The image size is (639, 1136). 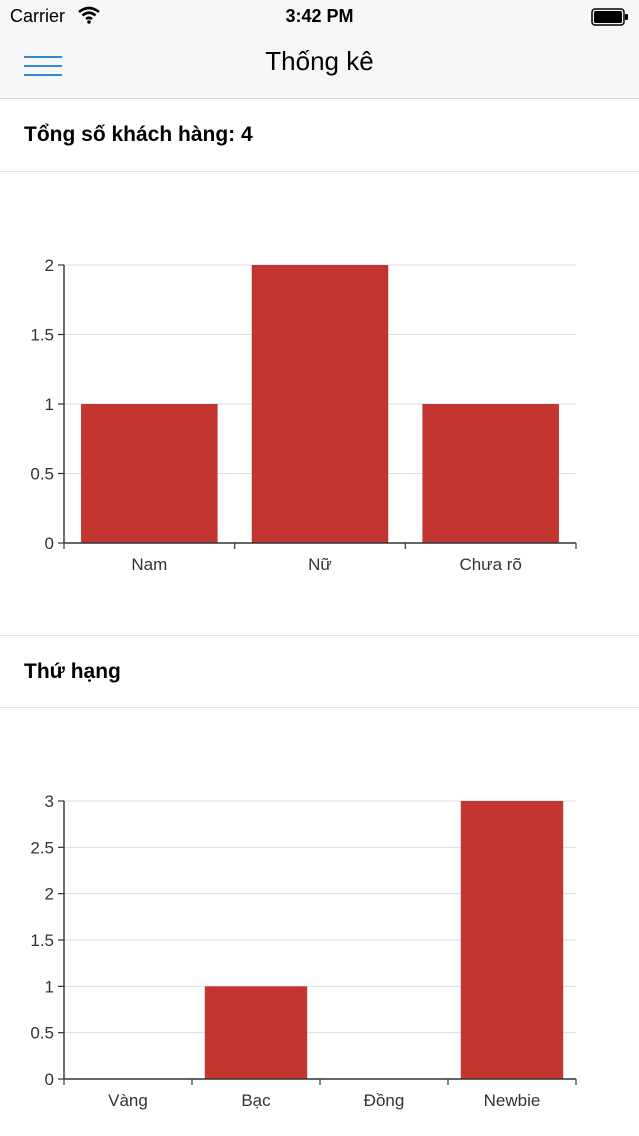 I want to click on navigation-bar: Thống kê, so click(x=319, y=66).